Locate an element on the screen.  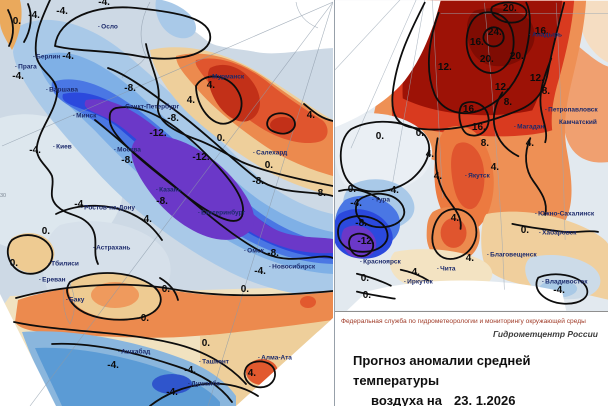
city-label: ·Новосибирск is located at coordinates (292, 267).